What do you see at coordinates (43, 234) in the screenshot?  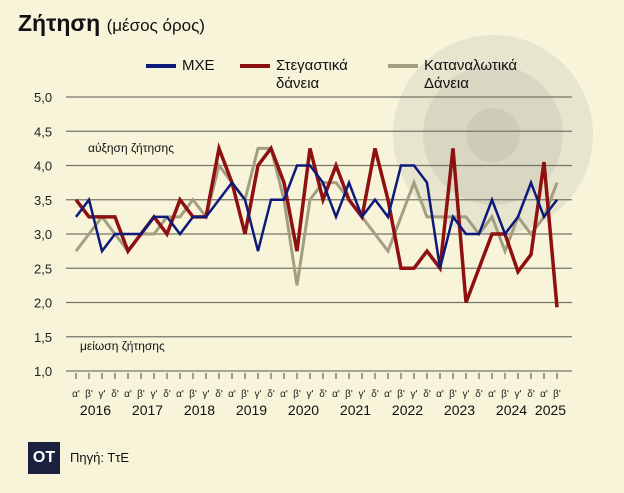 I see `y-tick-label: 3,0` at bounding box center [43, 234].